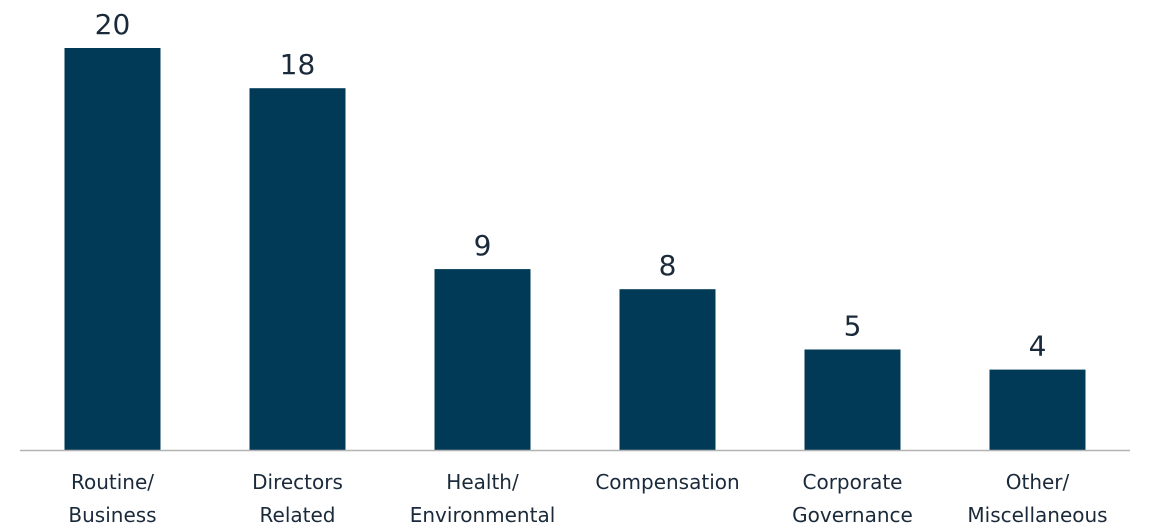  I want to click on category-label-3: Compensation, so click(667, 482).